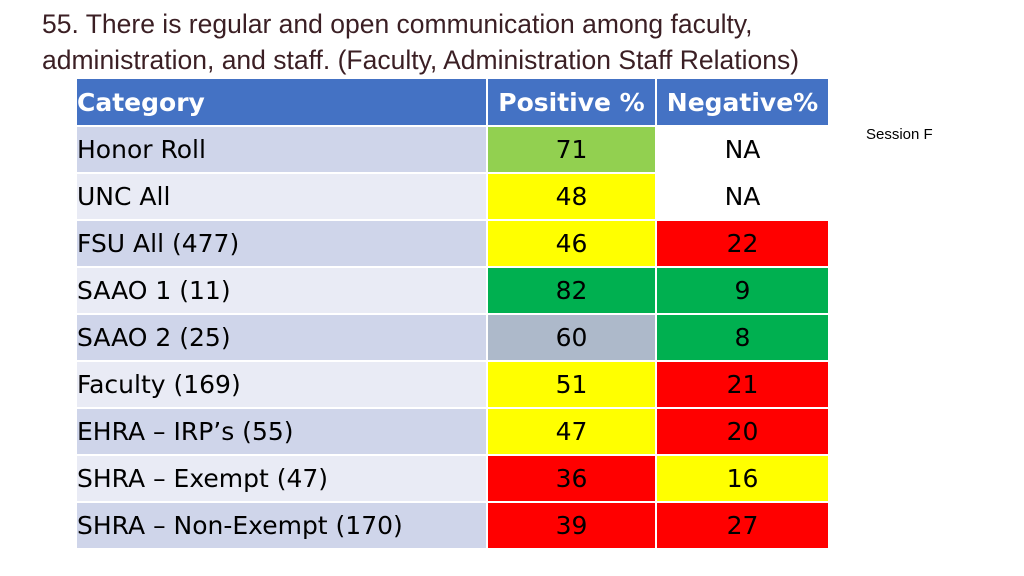  Describe the element at coordinates (742, 102) in the screenshot. I see `header-negative: Negative%` at that location.